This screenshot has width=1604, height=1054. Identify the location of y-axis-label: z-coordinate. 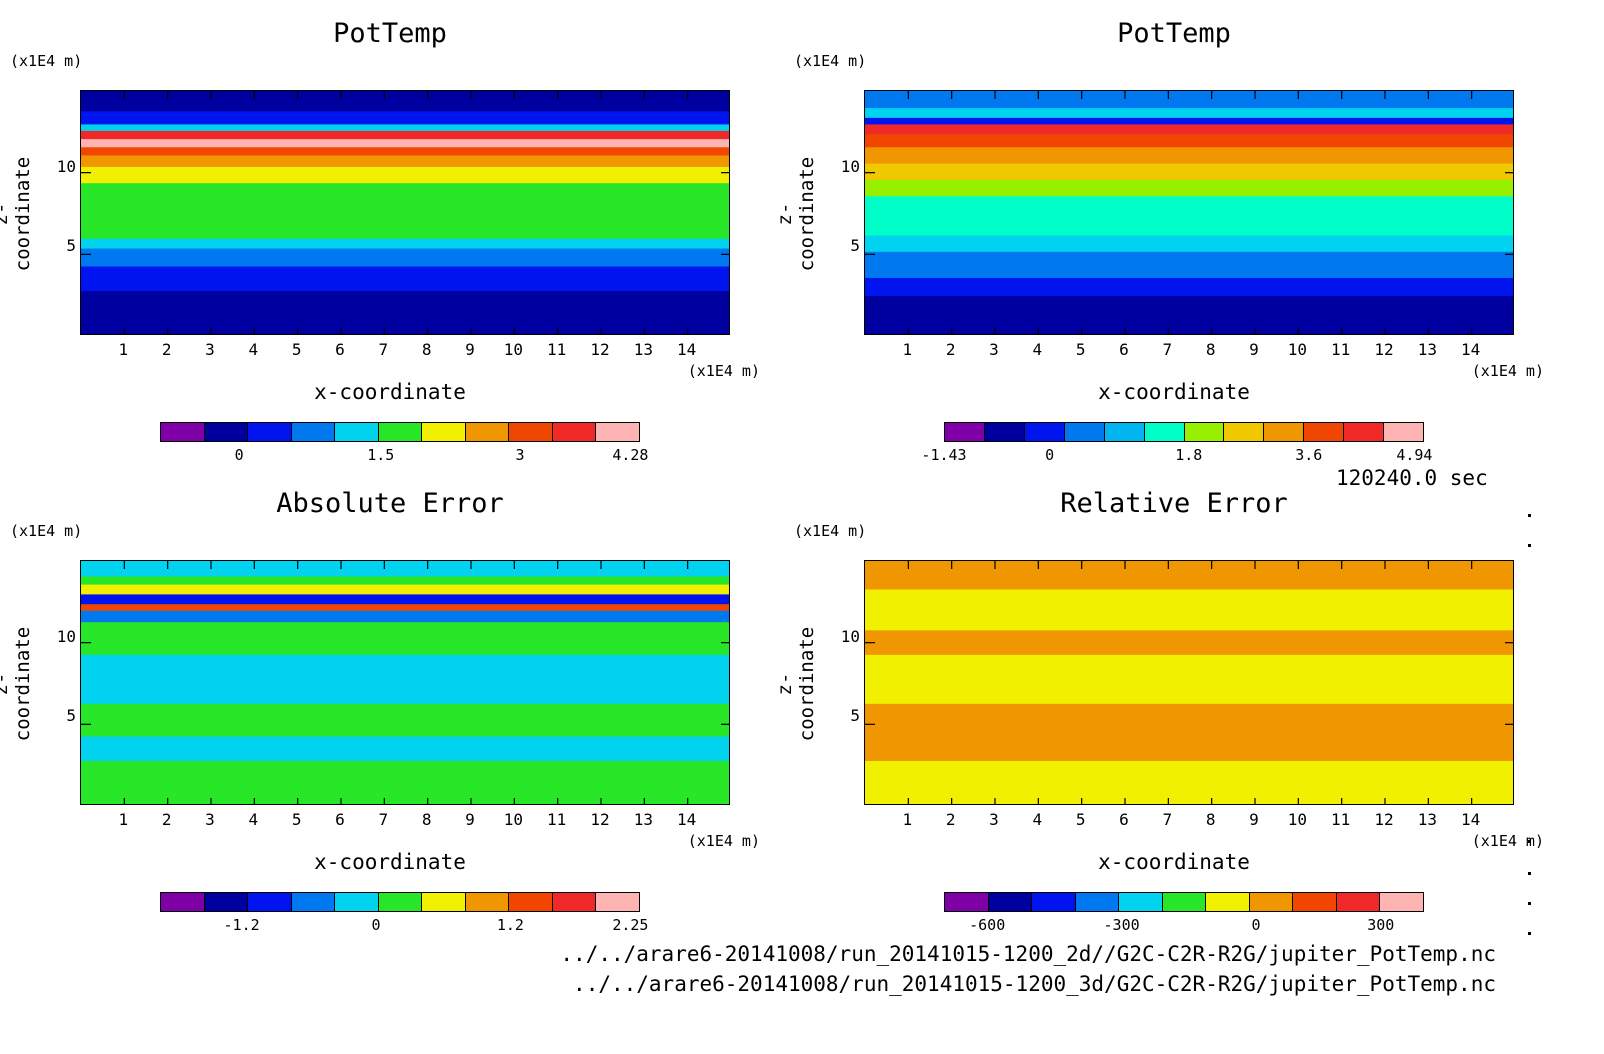
(17, 214).